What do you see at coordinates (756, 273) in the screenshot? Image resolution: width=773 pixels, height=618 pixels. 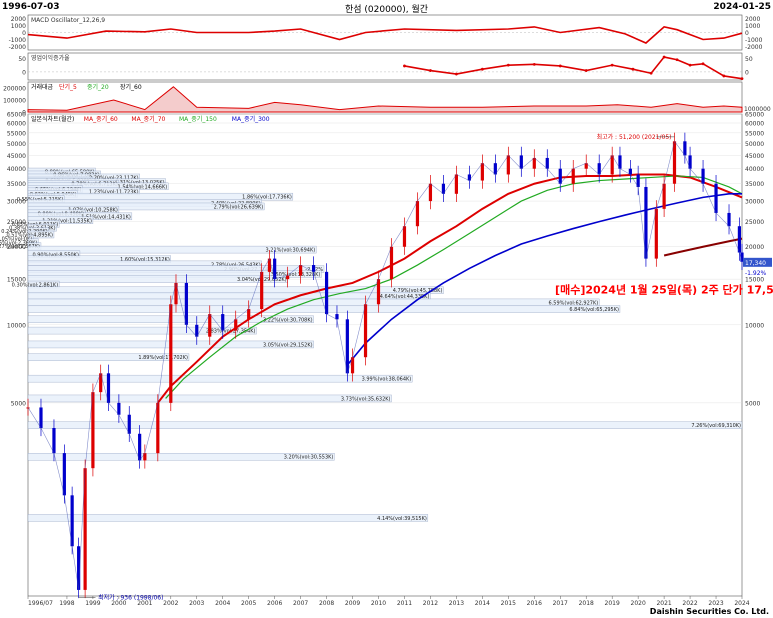 I see `last-change: -1.92%` at bounding box center [756, 273].